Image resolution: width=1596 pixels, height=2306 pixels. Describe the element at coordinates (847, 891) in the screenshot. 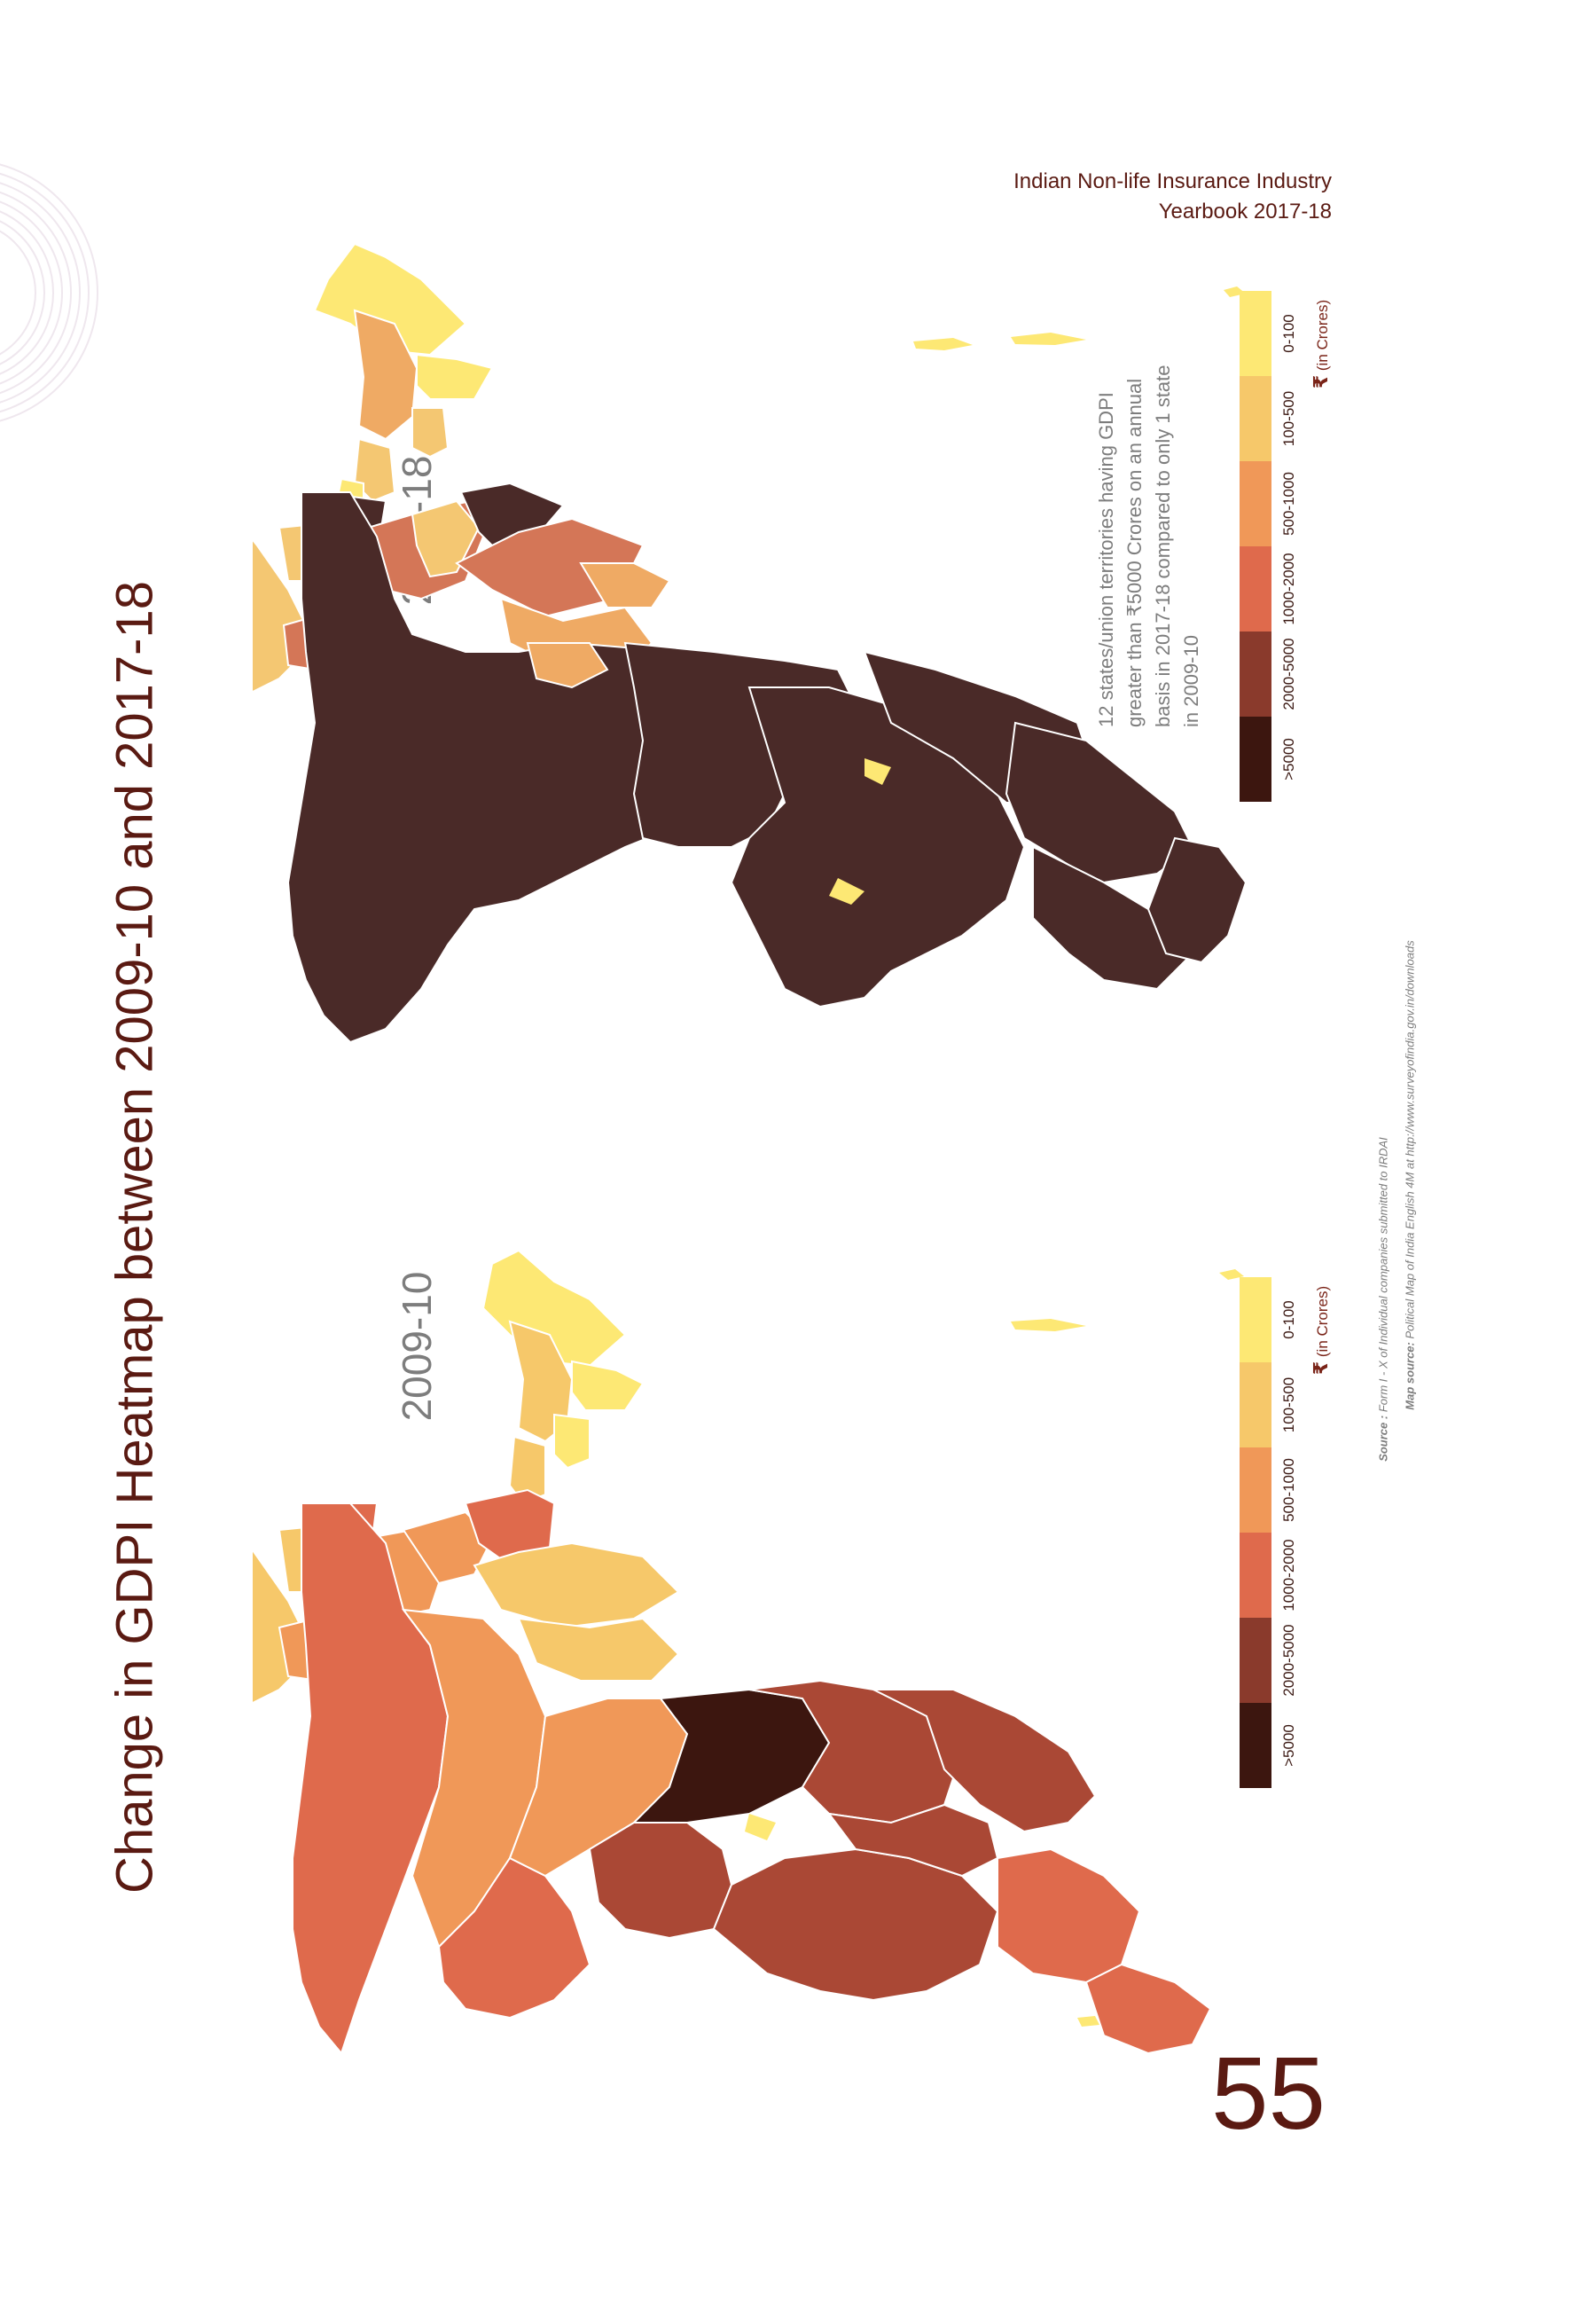

I see `region-daman` at that location.